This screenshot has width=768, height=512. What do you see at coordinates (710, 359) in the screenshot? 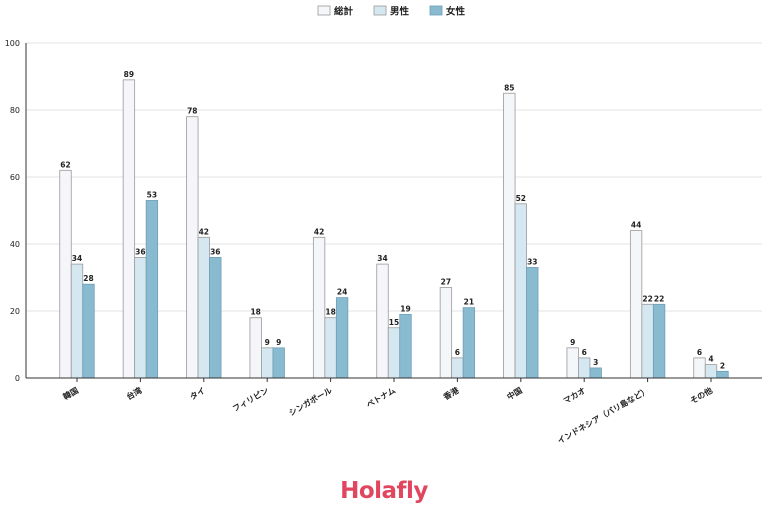
I see `data-label: 4` at bounding box center [710, 359].